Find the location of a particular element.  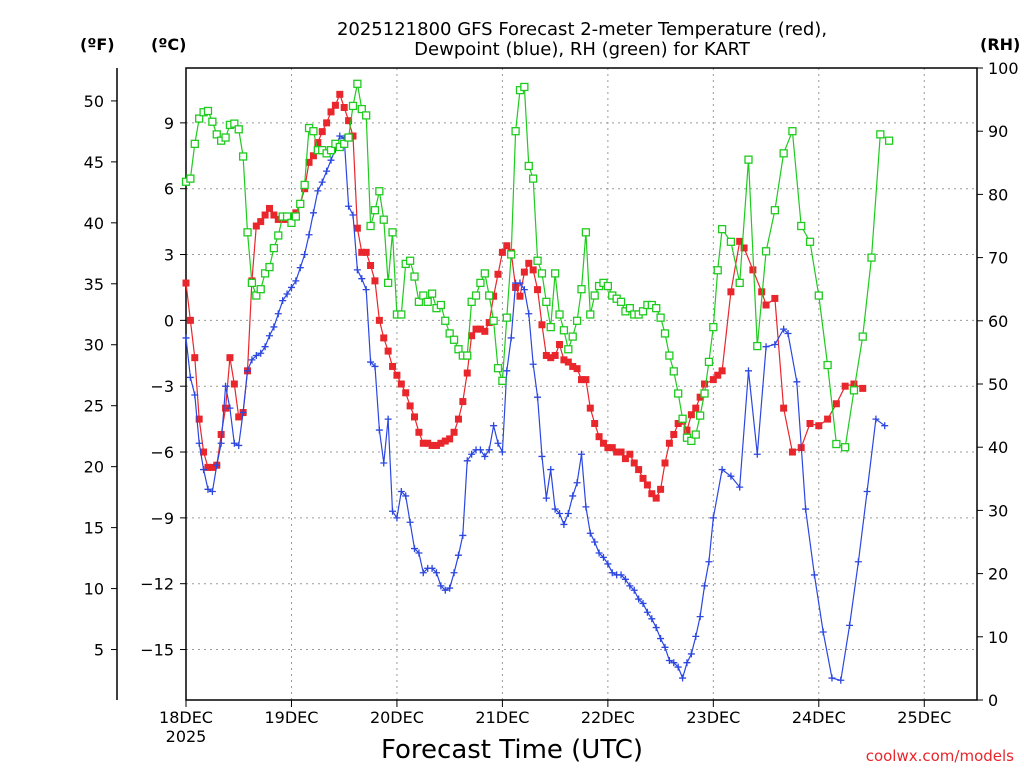

rh-tick-label: 70 is located at coordinates (998, 258).